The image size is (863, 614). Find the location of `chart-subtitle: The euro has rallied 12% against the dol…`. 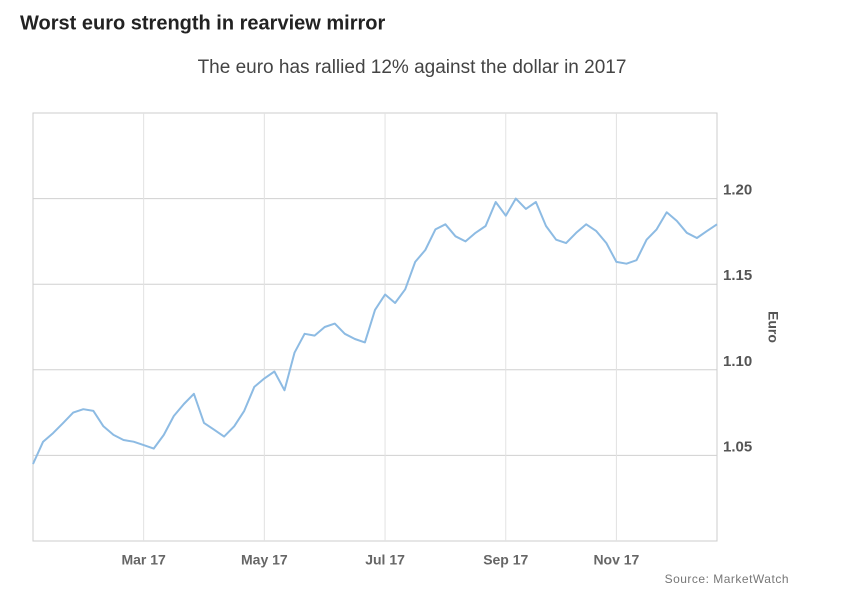

chart-subtitle: The euro has rallied 12% against the dol… is located at coordinates (412, 67).